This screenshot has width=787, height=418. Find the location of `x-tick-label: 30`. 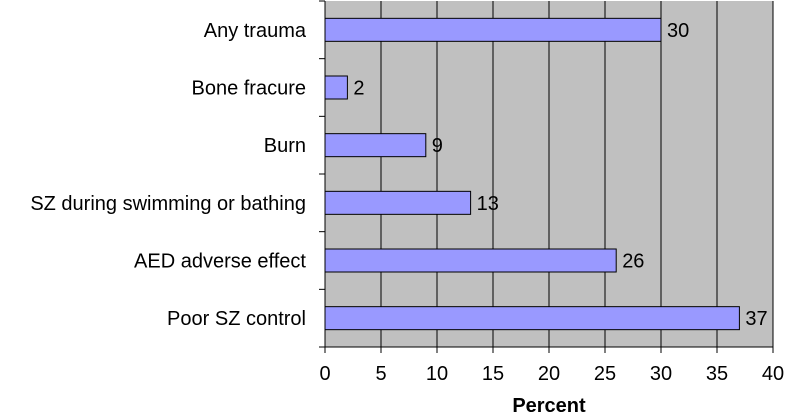

x-tick-label: 30 is located at coordinates (661, 374).